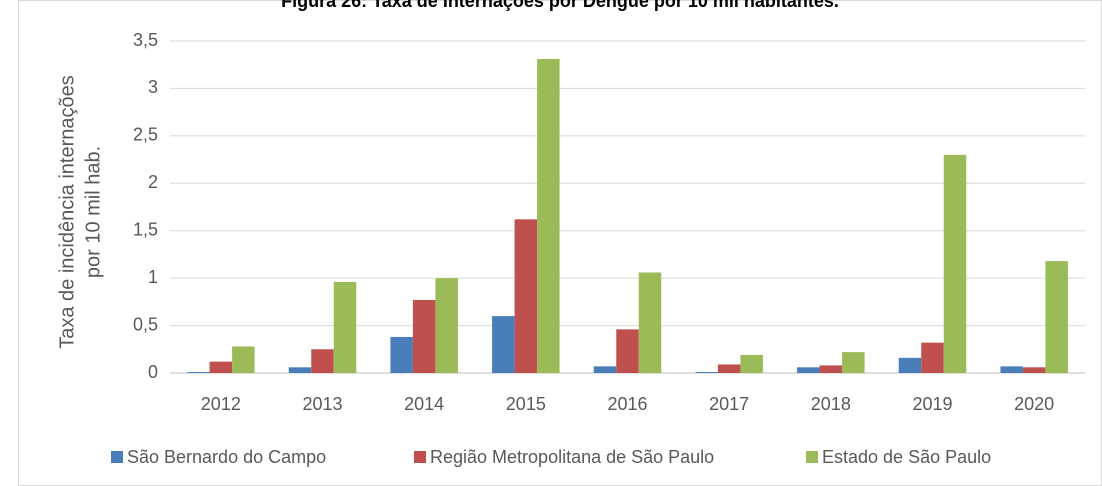  Describe the element at coordinates (424, 404) in the screenshot. I see `x-tick-label: 2014` at that location.